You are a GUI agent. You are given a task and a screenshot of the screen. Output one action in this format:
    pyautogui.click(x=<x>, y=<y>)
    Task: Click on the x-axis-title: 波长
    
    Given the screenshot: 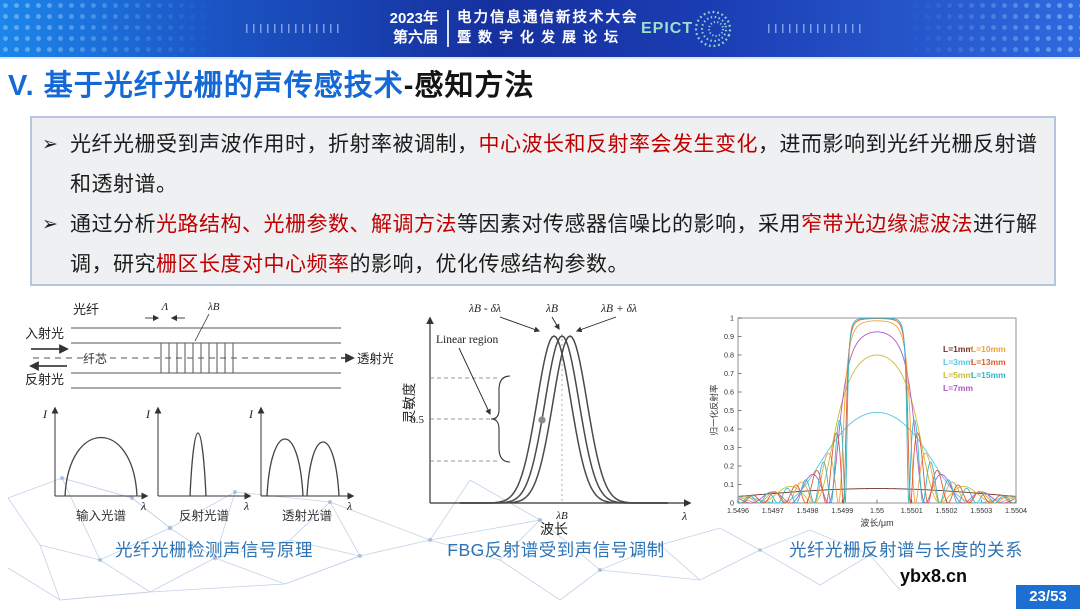 What is the action you would take?
    pyautogui.click(x=554, y=528)
    